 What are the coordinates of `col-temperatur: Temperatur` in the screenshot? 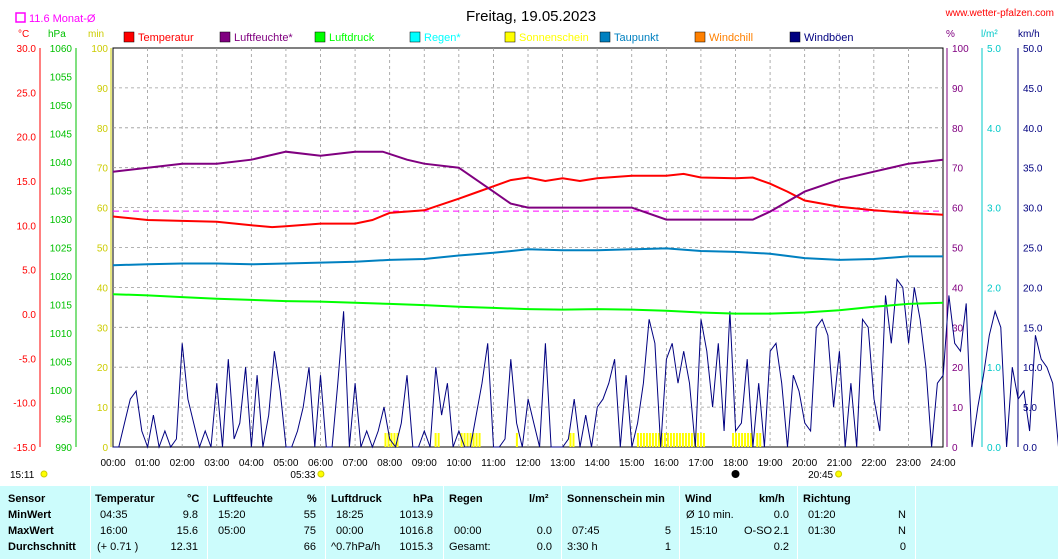 It's located at (125, 499).